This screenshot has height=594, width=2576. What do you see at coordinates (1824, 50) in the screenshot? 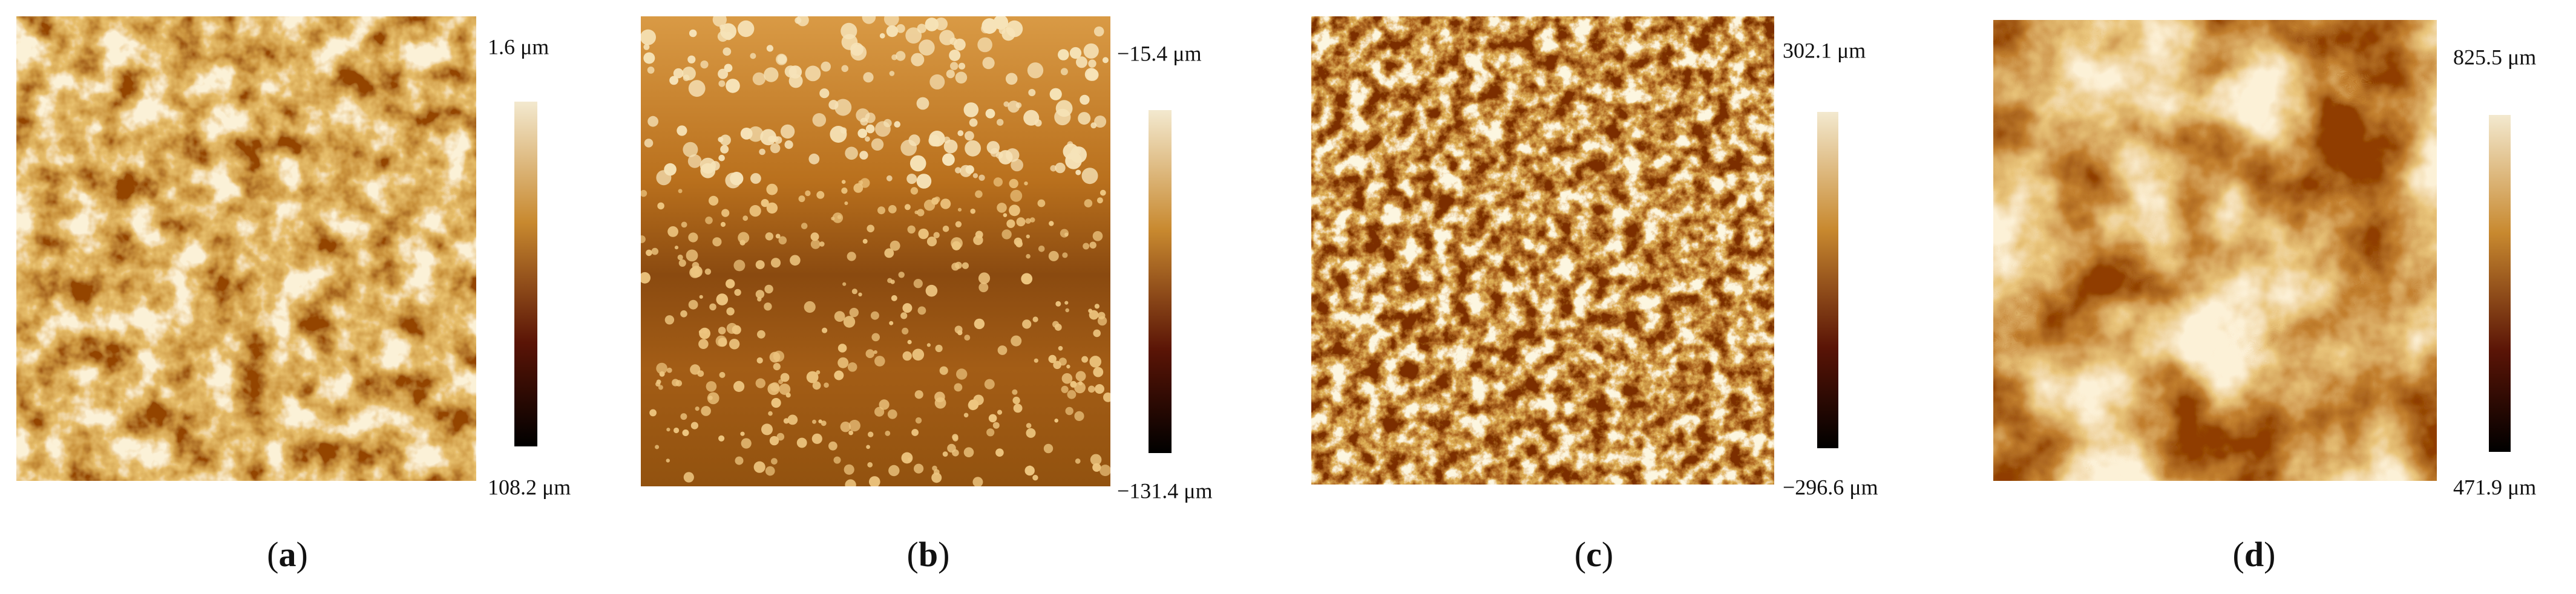
I see `scale-top-label: 302.1 μm` at bounding box center [1824, 50].